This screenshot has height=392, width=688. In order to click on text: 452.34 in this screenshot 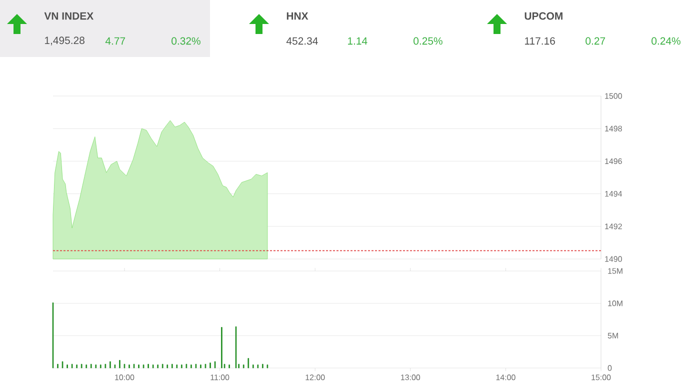, I will do `click(302, 41)`.